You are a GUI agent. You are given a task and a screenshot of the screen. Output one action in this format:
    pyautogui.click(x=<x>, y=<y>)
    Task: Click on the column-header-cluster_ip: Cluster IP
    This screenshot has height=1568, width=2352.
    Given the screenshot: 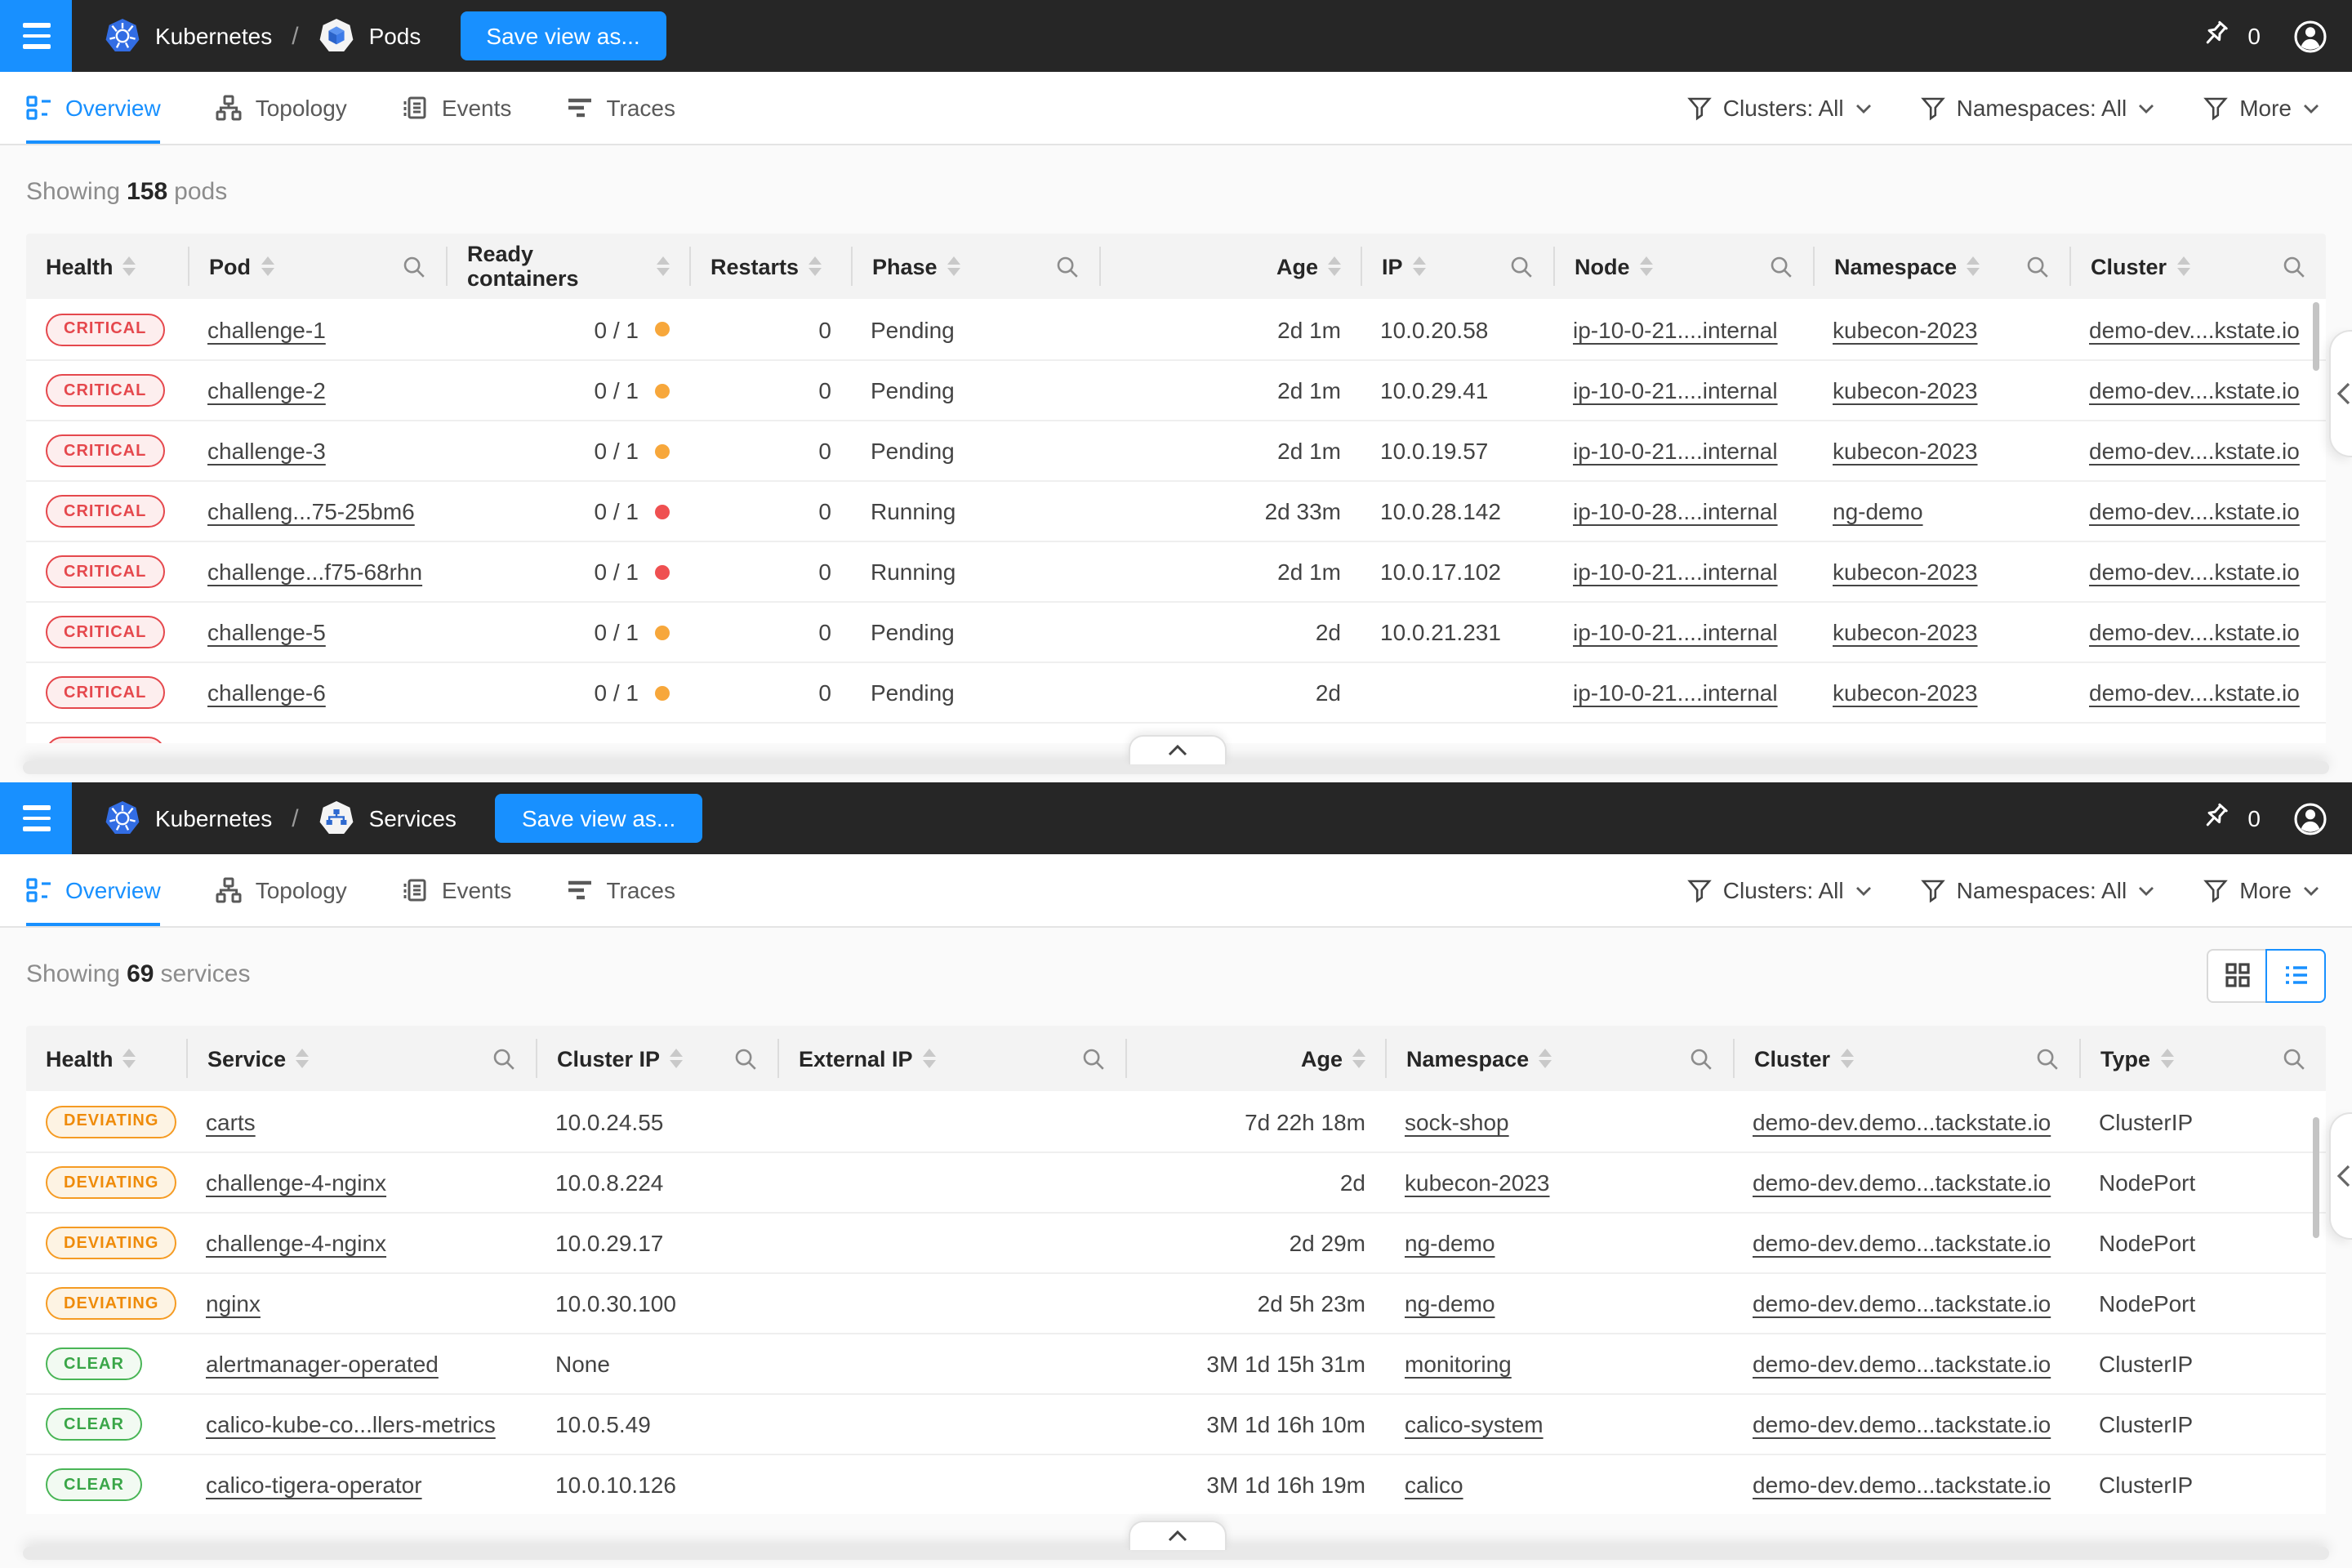 What is the action you would take?
    pyautogui.click(x=656, y=1058)
    